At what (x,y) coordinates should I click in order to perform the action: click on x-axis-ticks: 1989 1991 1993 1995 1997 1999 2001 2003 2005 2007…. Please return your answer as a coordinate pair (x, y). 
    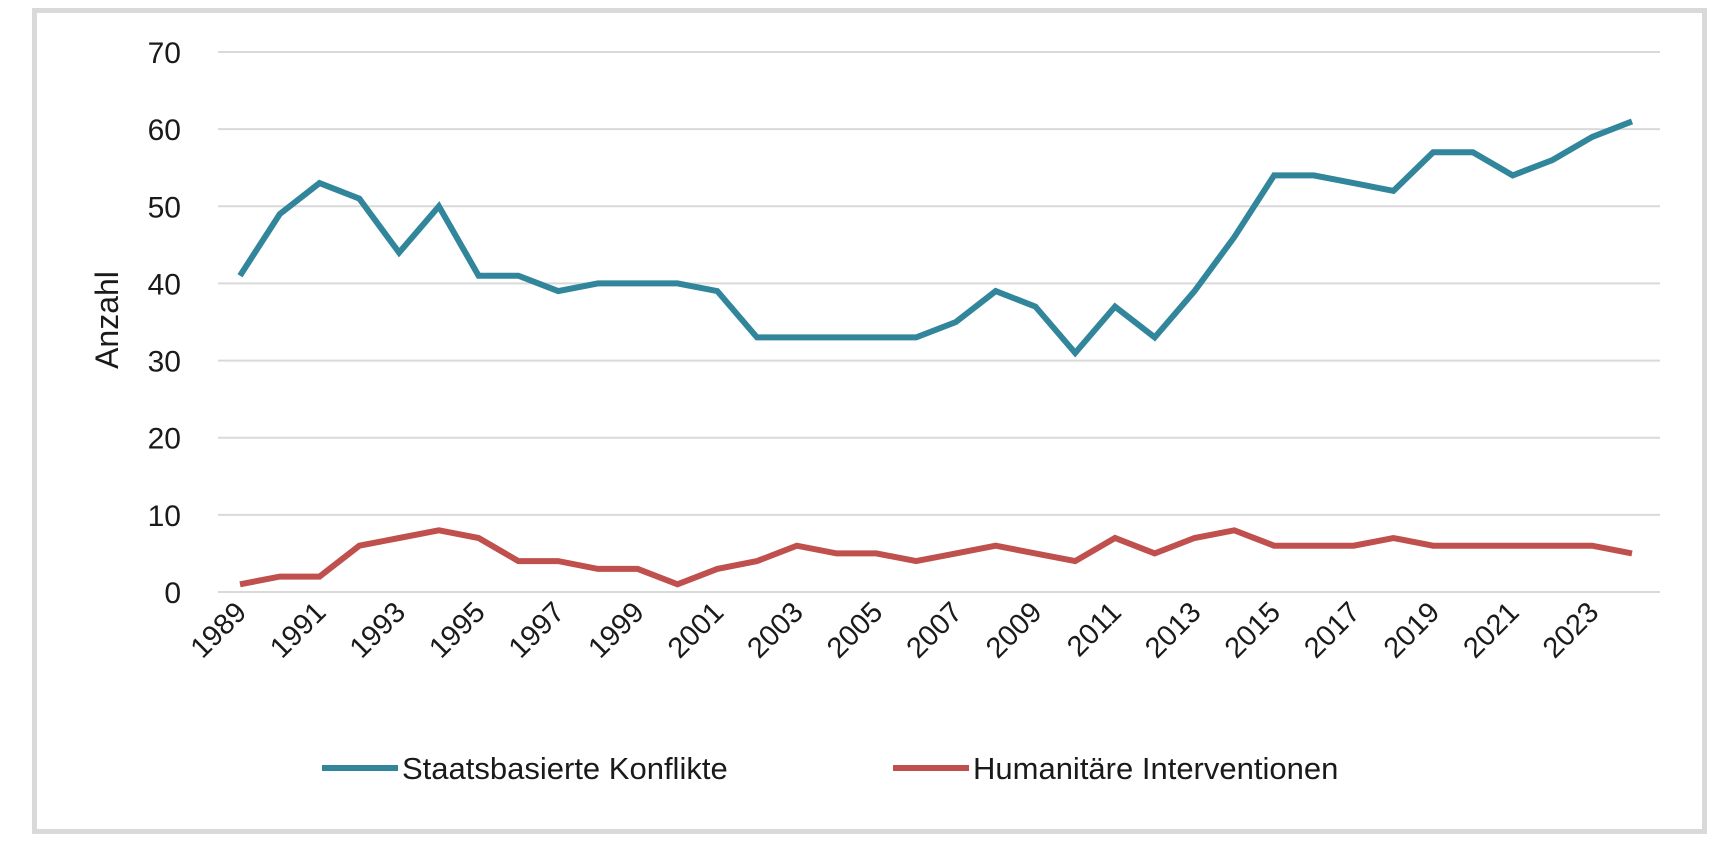
    Looking at the image, I should click on (895, 630).